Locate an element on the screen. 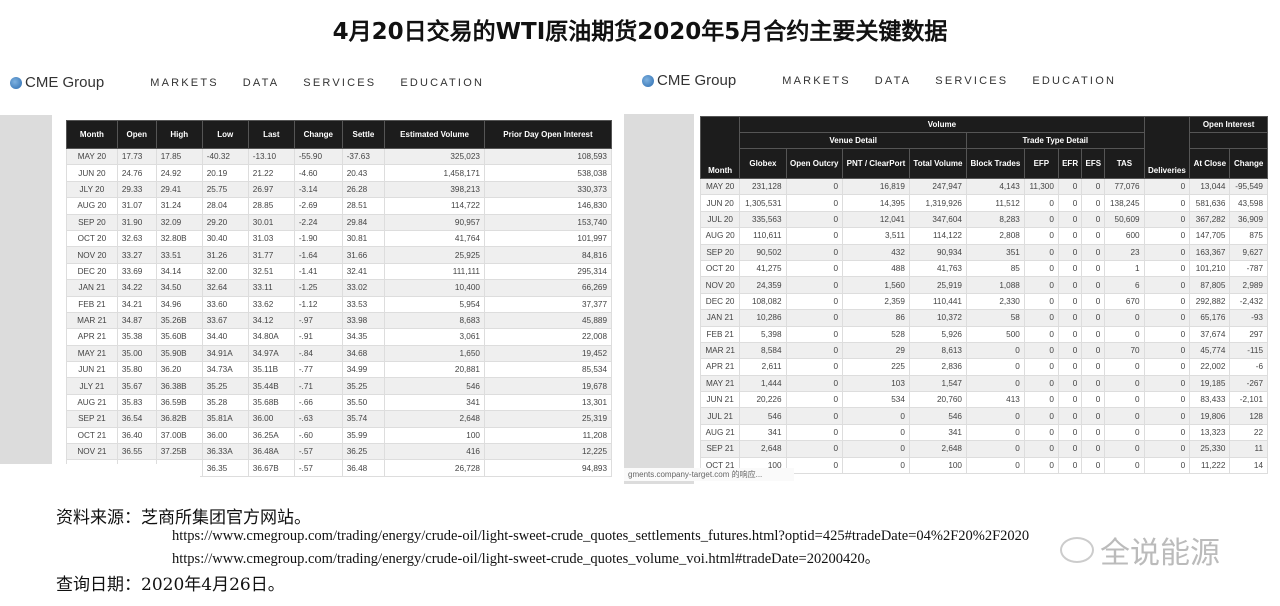  value-cell: 9,627 is located at coordinates (1248, 252).